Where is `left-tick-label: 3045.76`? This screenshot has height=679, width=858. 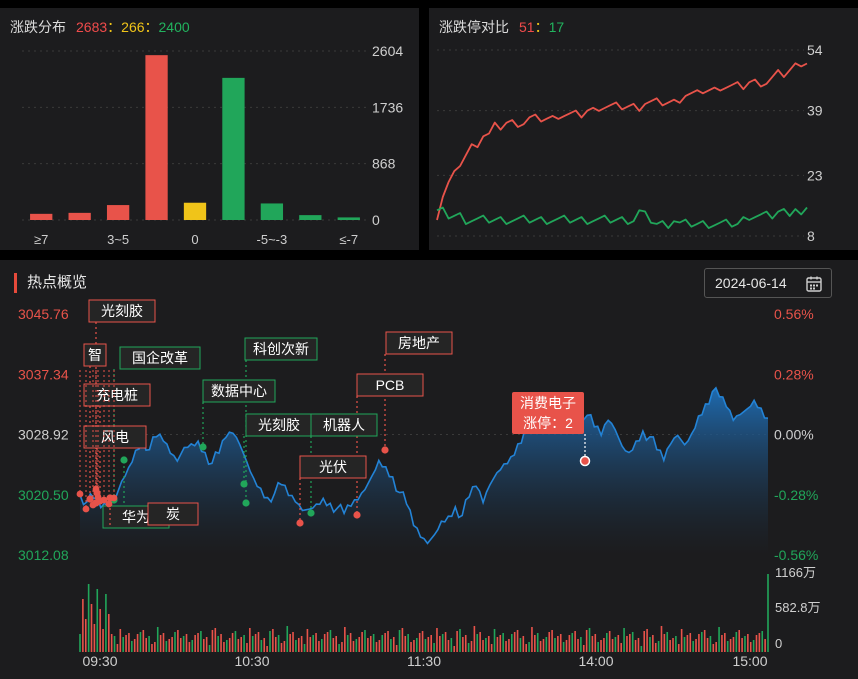 left-tick-label: 3045.76 is located at coordinates (43, 314).